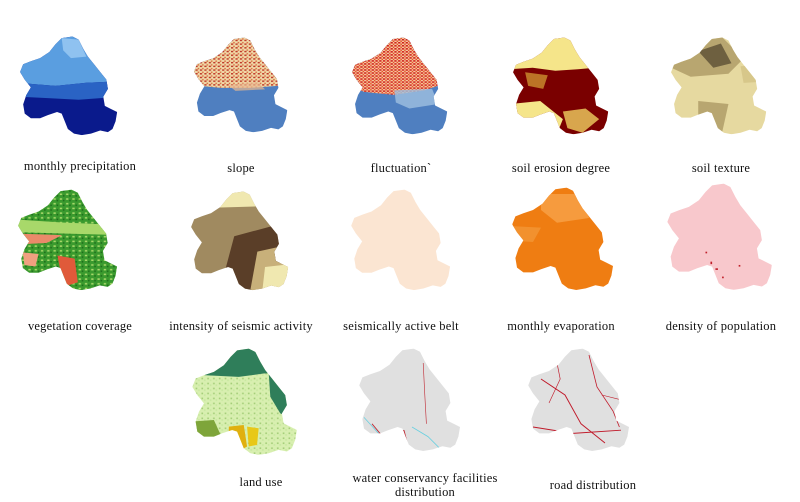  Describe the element at coordinates (244, 401) in the screenshot. I see `map-land-use` at that location.